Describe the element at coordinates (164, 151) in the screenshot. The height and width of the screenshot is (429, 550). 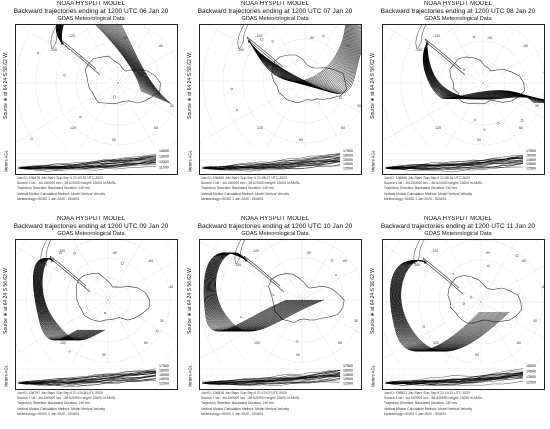
I see `level-label: 14000` at that location.